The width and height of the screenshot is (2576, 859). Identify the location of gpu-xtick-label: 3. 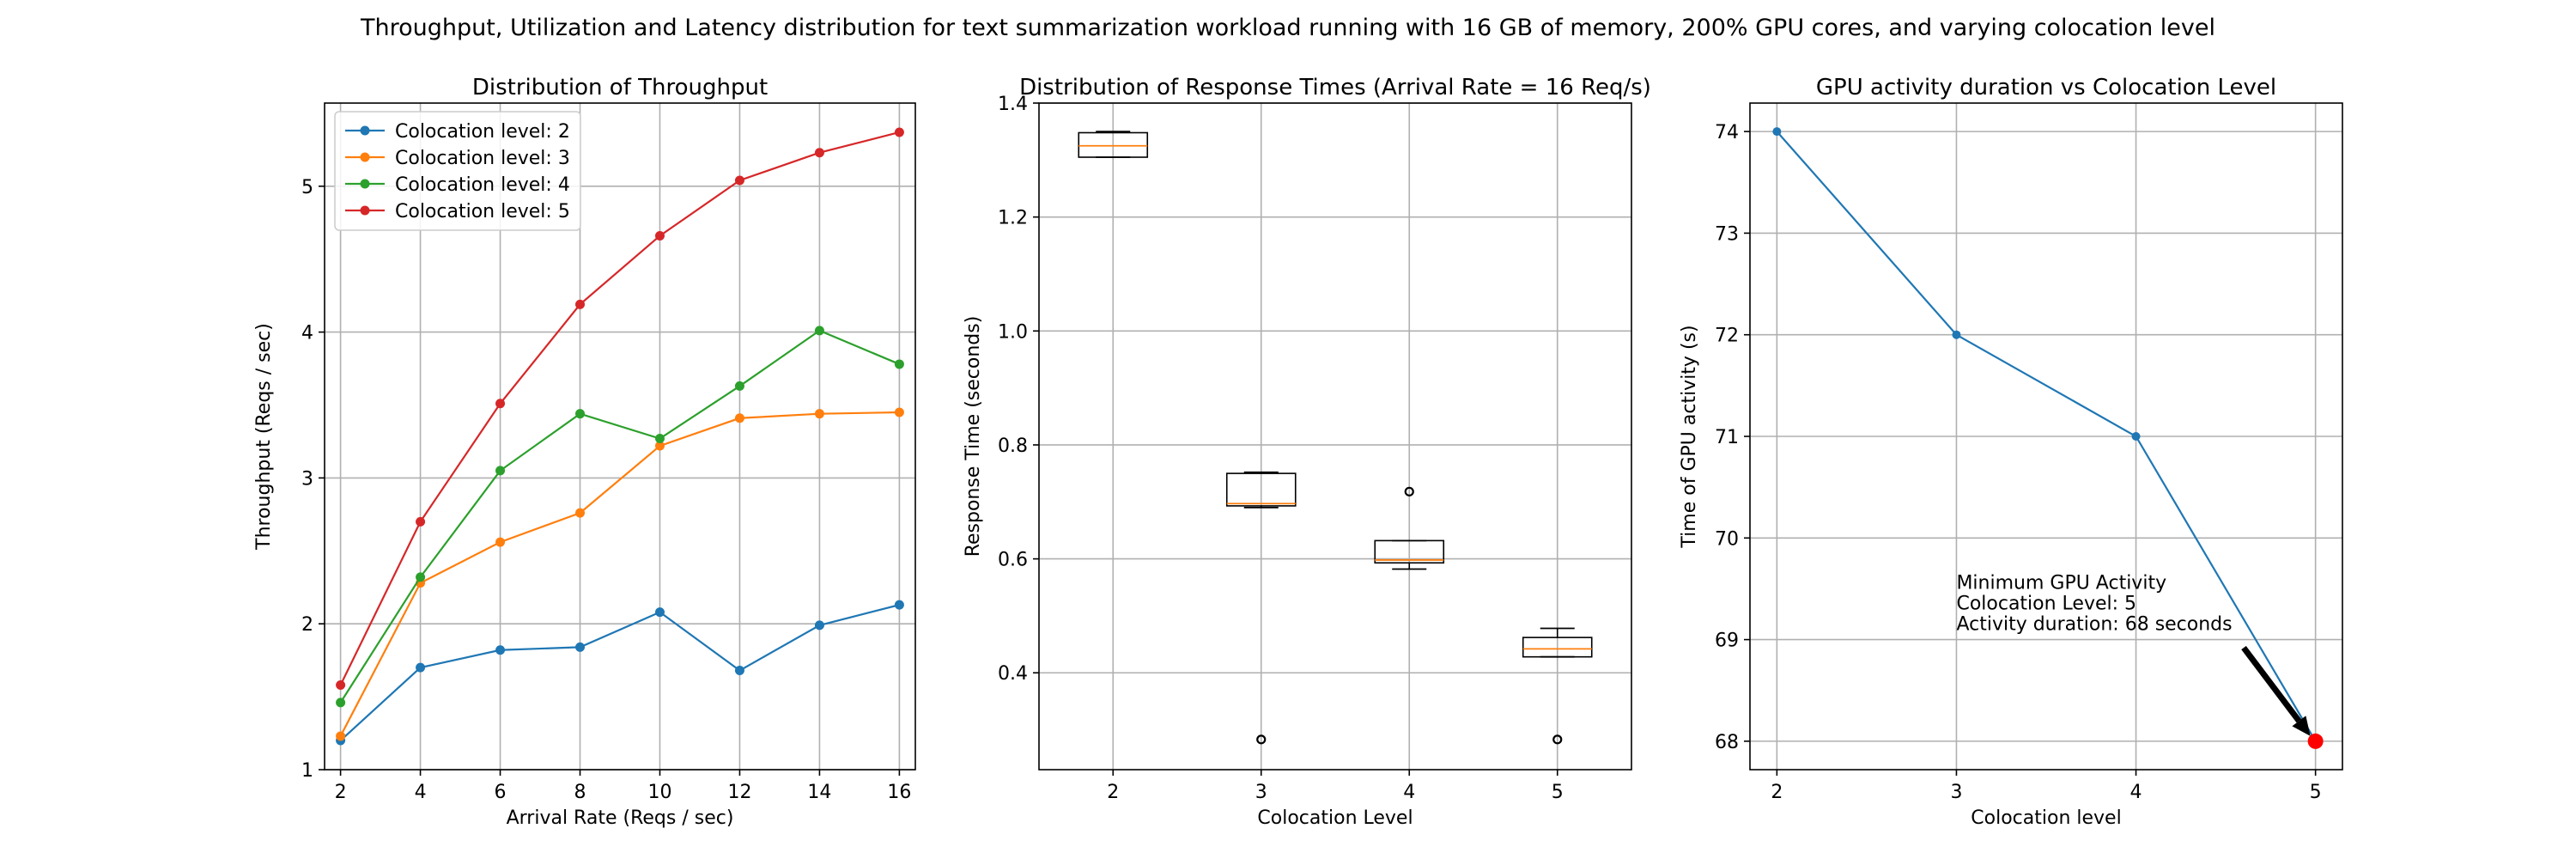
(1956, 793).